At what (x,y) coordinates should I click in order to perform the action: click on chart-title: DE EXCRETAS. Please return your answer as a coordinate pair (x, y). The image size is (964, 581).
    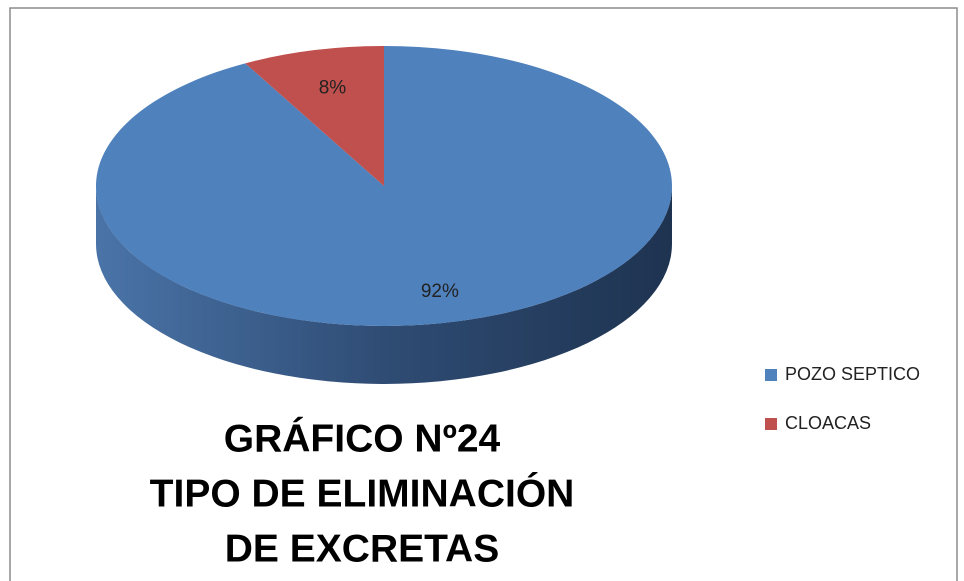
    Looking at the image, I should click on (362, 548).